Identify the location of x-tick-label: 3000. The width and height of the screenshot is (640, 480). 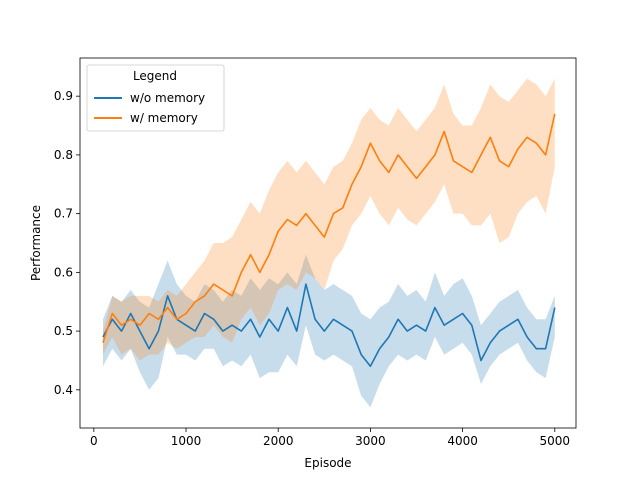
(370, 441).